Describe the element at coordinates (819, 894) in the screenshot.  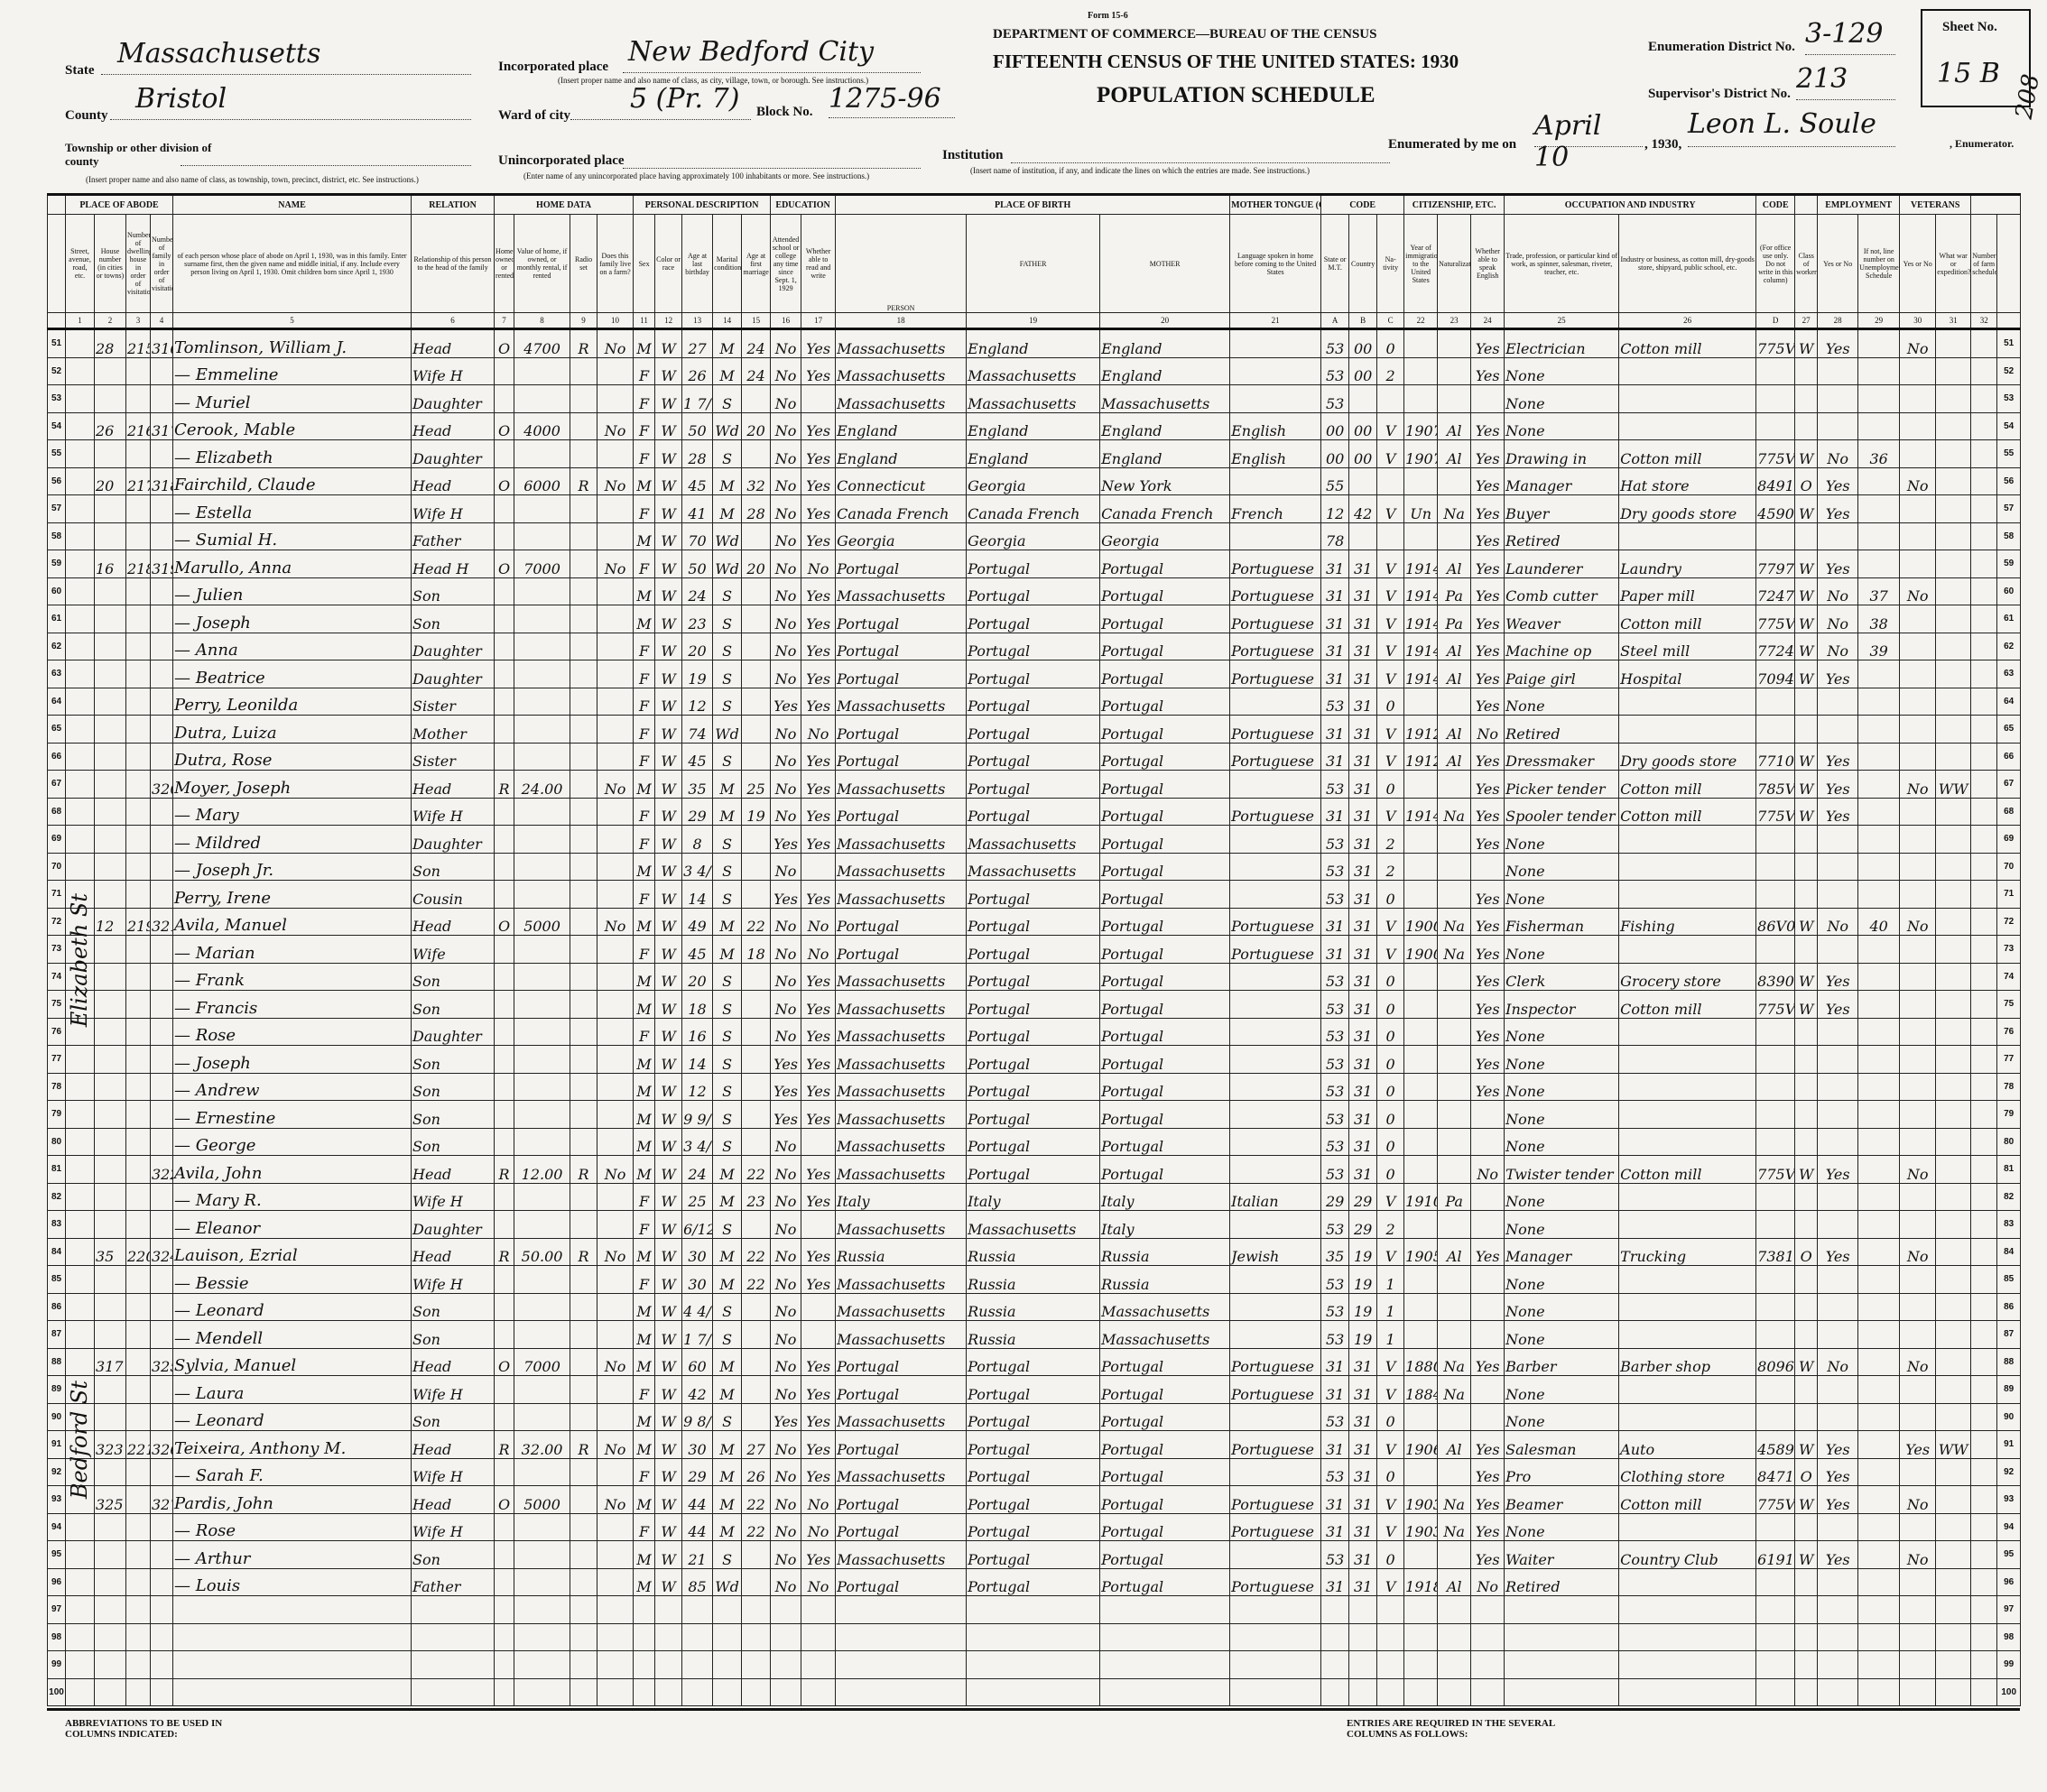
I see `read-write-cell: Yes` at that location.